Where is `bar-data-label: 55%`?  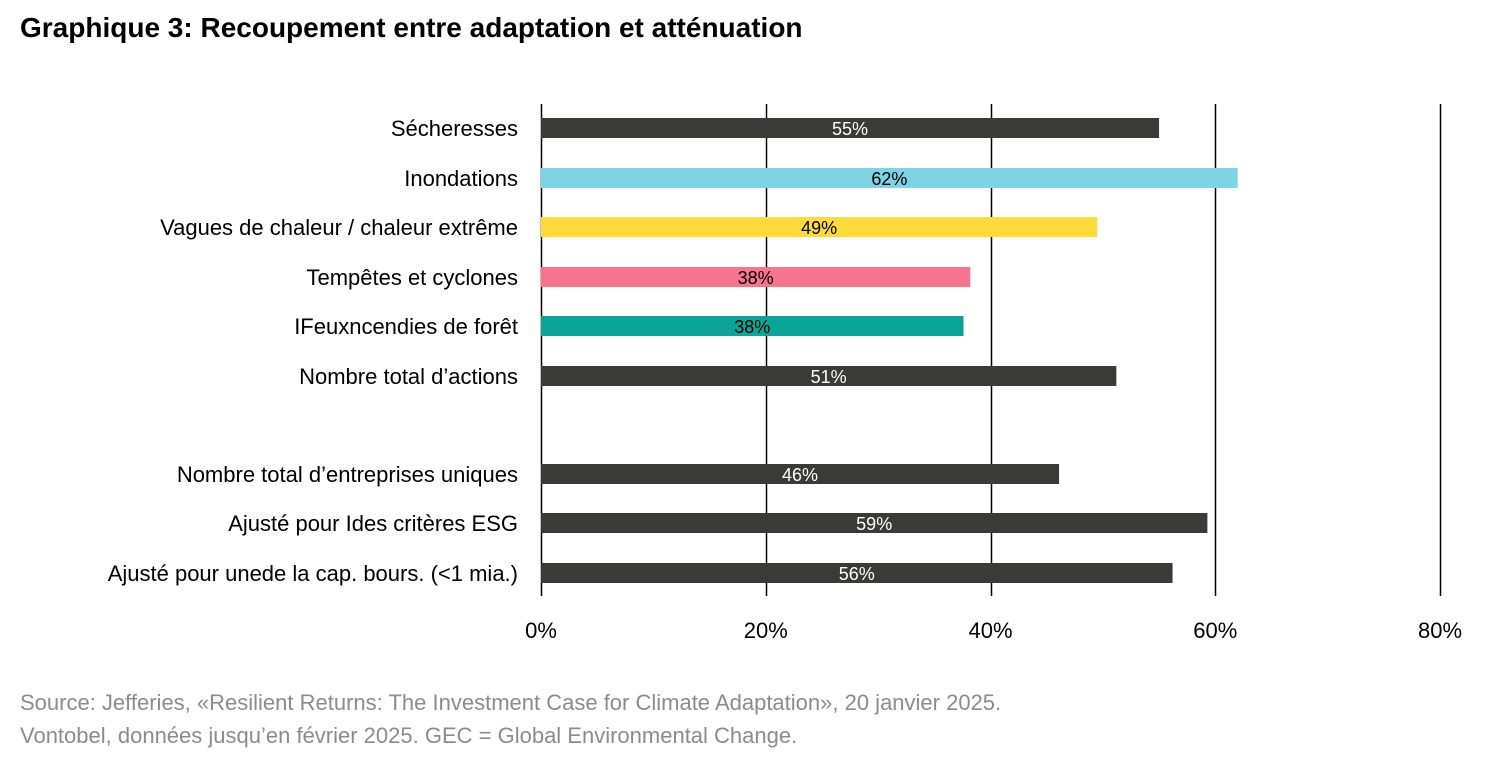 bar-data-label: 55% is located at coordinates (850, 129).